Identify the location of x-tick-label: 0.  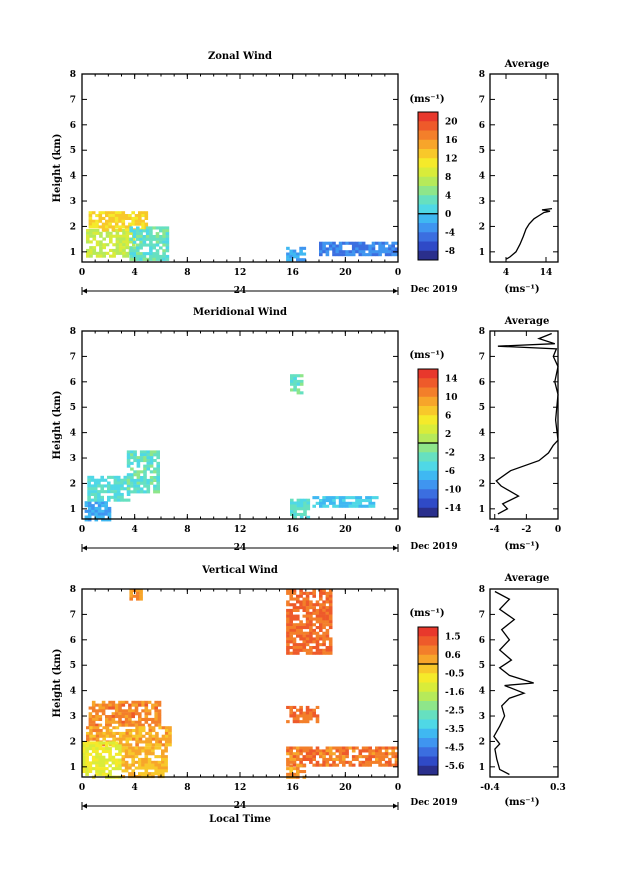
(398, 530).